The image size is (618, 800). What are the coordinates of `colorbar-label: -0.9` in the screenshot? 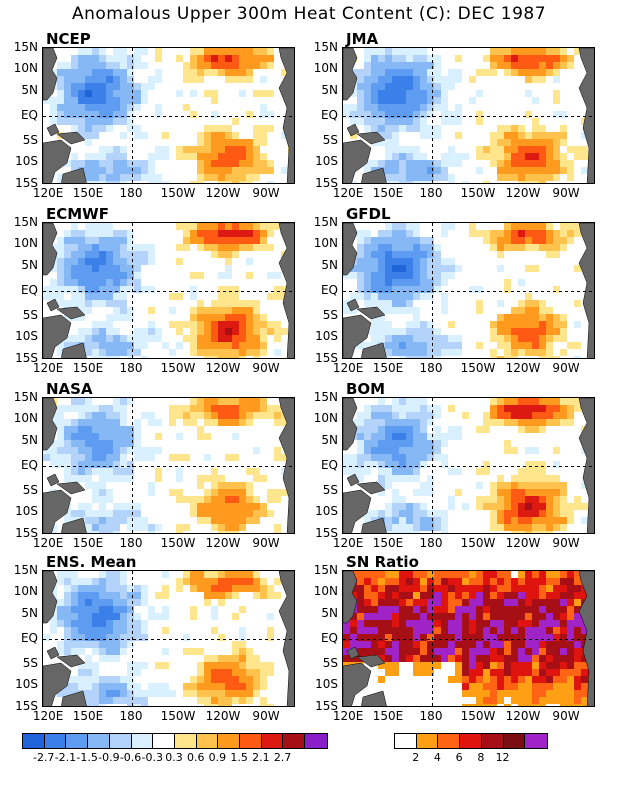 It's located at (109, 757).